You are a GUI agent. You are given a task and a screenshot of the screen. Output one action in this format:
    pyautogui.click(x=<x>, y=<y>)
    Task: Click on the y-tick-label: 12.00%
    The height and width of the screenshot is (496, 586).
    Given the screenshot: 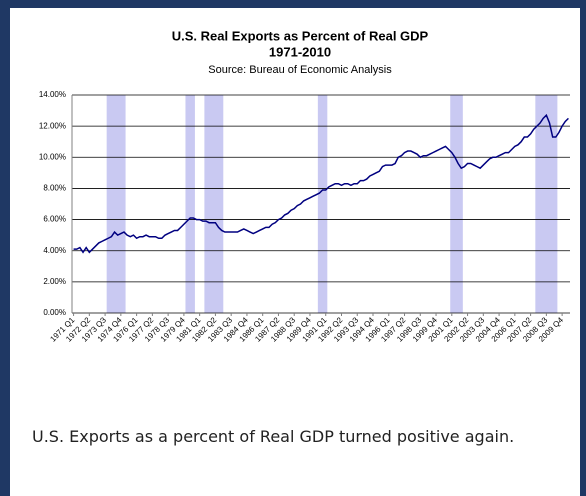 What is the action you would take?
    pyautogui.click(x=52, y=125)
    